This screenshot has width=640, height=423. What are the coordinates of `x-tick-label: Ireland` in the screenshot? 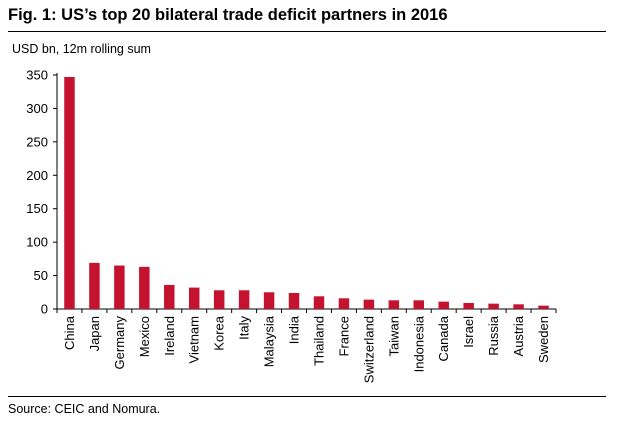 It's located at (169, 336).